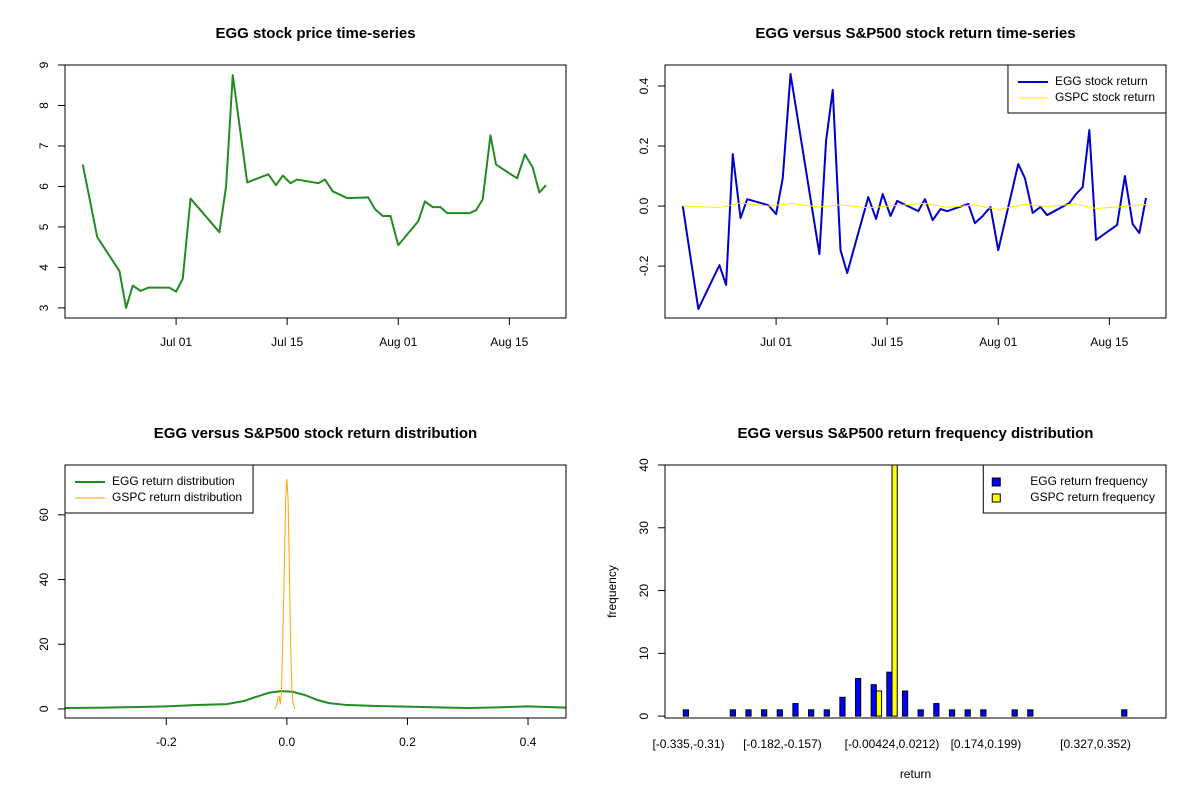  Describe the element at coordinates (44, 515) in the screenshot. I see `y-tick-label: 60` at that location.